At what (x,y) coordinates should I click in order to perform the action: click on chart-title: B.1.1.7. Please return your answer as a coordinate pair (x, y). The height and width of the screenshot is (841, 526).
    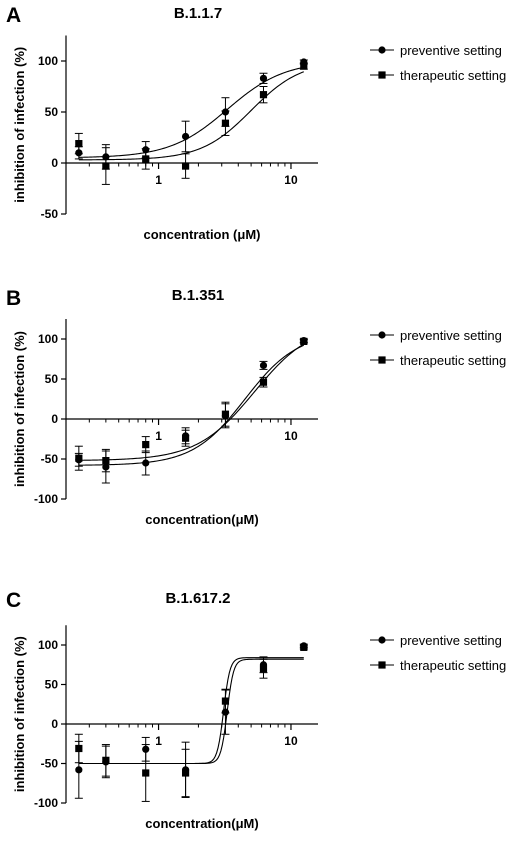
    Looking at the image, I should click on (198, 13).